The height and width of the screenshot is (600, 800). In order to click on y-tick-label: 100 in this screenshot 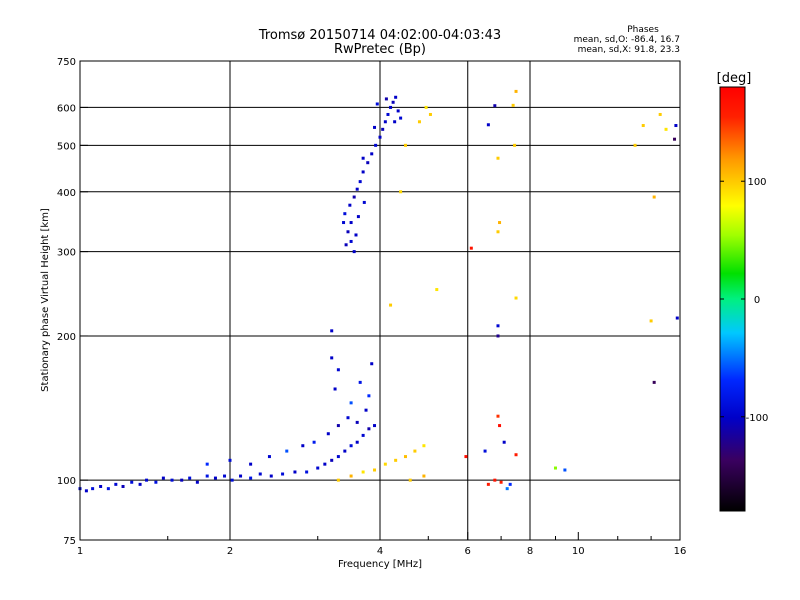, I will do `click(66, 481)`.